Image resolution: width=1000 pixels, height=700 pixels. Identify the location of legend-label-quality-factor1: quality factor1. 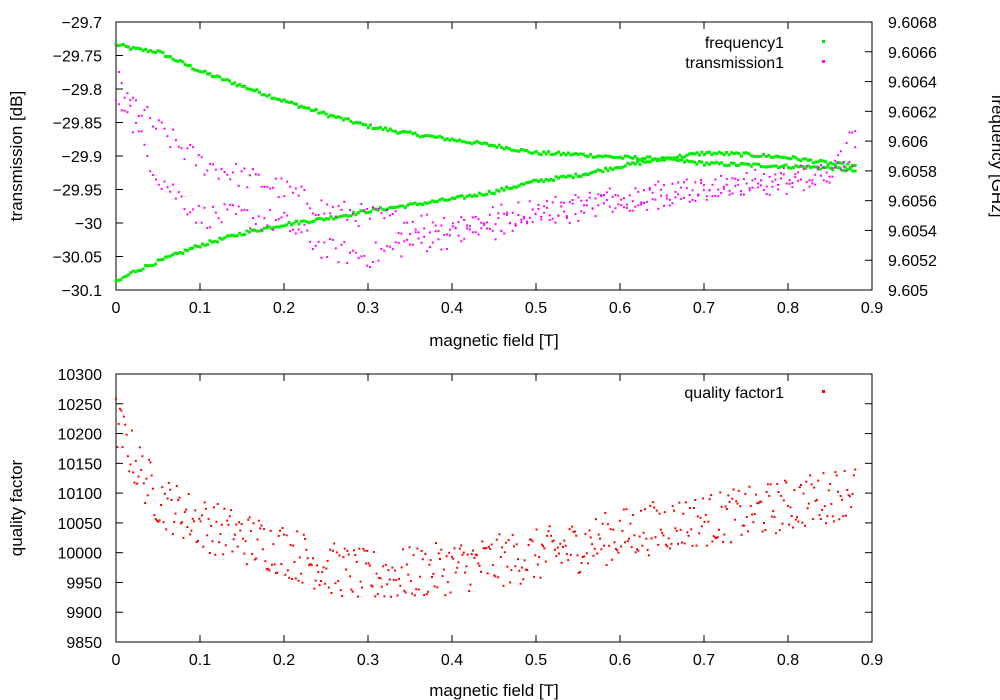
(734, 393).